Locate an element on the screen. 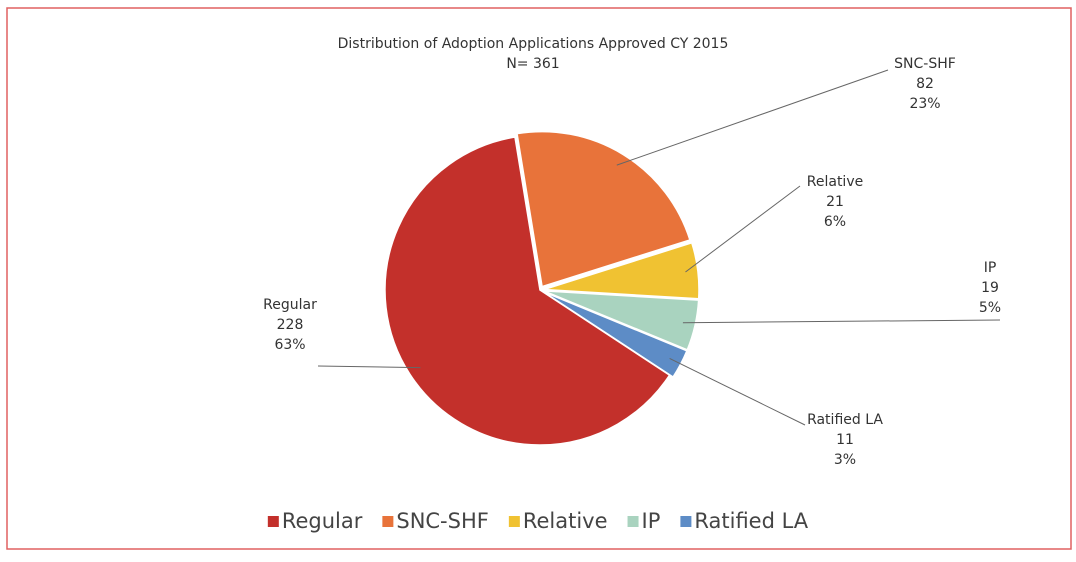 The width and height of the screenshot is (1076, 562). legend: Regular SNC-SHF Relative IP Ratified LA is located at coordinates (538, 521).